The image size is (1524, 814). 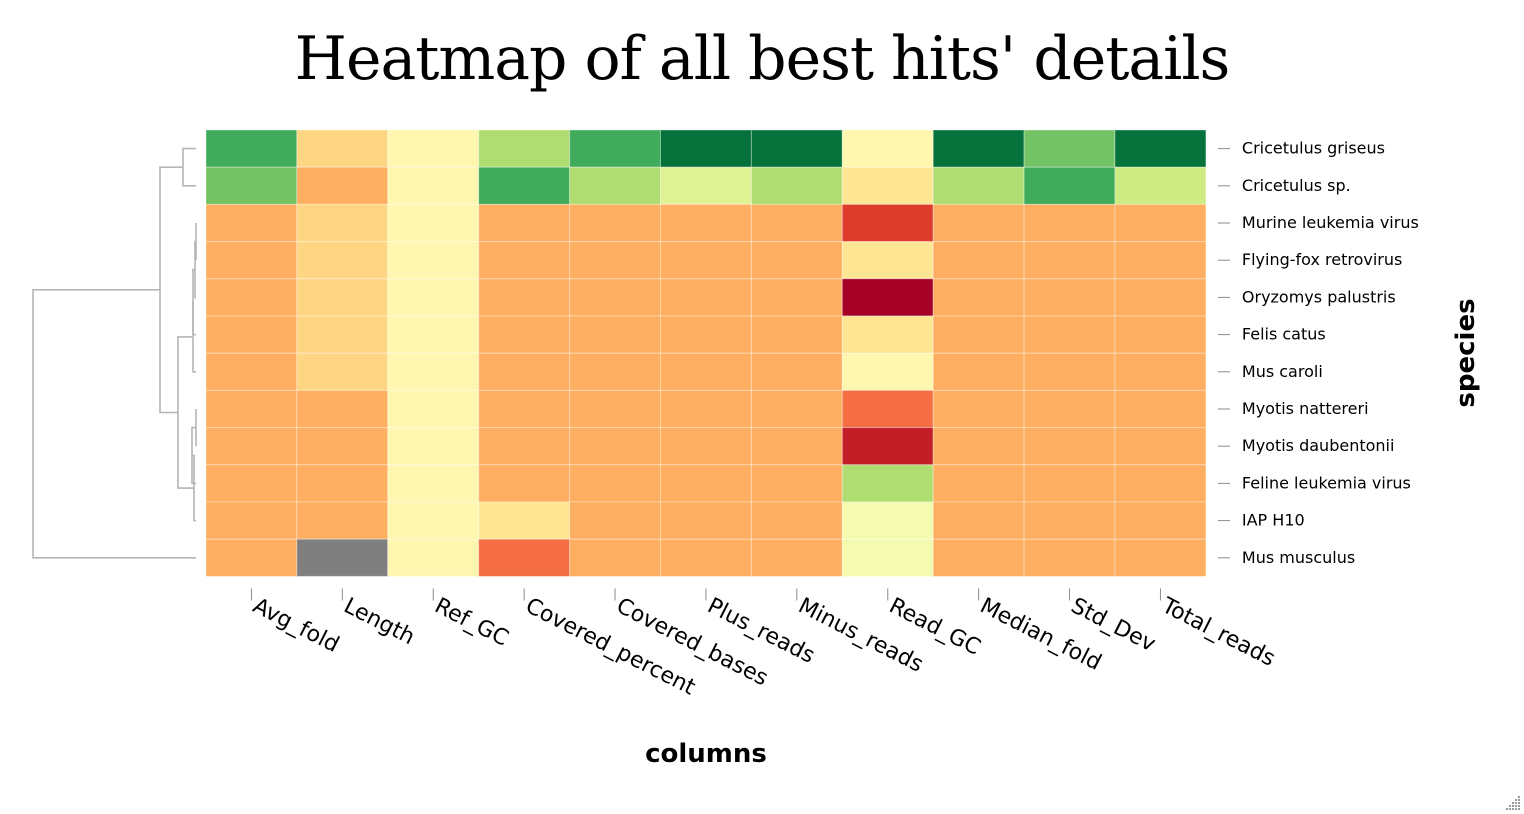 I want to click on row-label: Mus musculus, so click(x=1298, y=557).